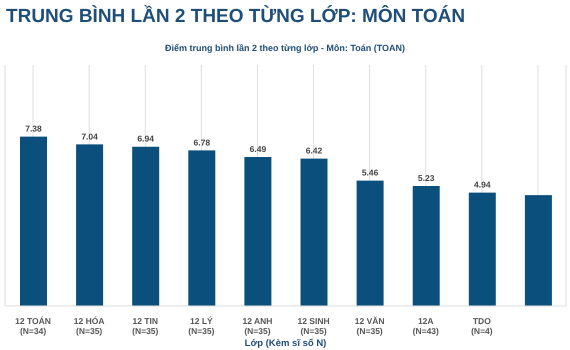 The image size is (570, 350). I want to click on x-tick-label: 12 HÓA (N=35), so click(89, 326).